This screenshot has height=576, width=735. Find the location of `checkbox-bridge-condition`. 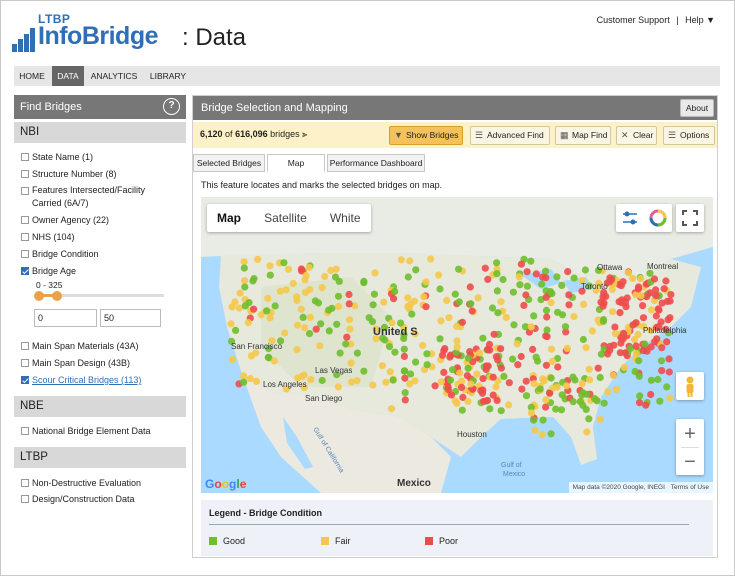

checkbox-bridge-condition is located at coordinates (25, 254).